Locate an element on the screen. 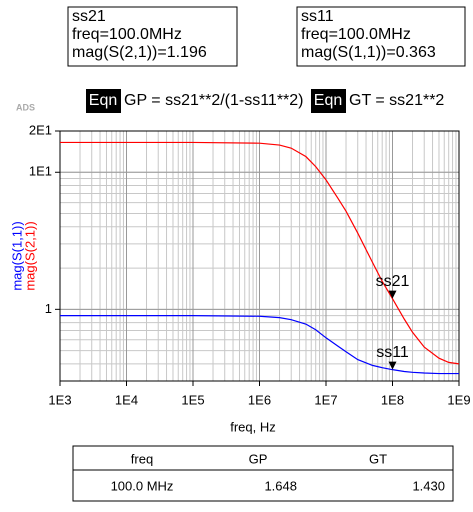  table-frame is located at coordinates (263, 473).